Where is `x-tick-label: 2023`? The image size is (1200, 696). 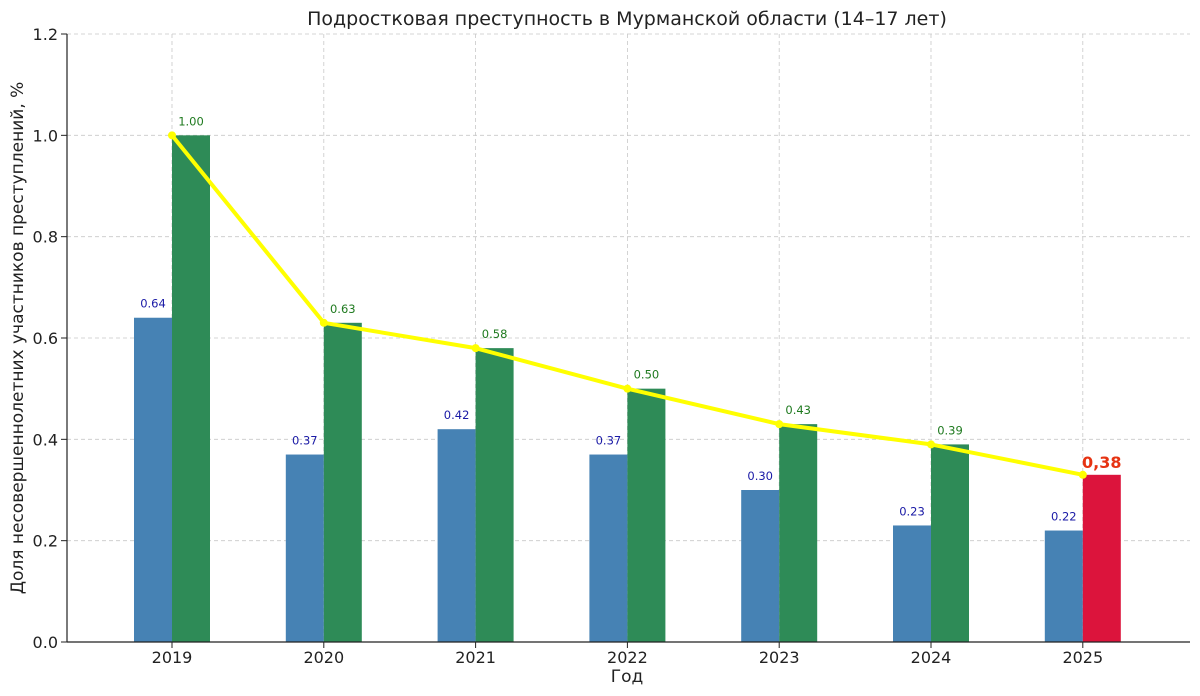 x-tick-label: 2023 is located at coordinates (779, 657).